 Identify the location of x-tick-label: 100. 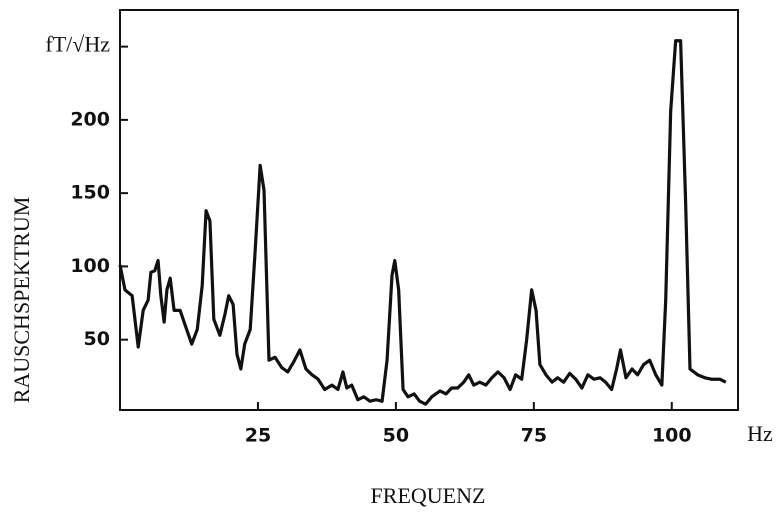
(672, 436).